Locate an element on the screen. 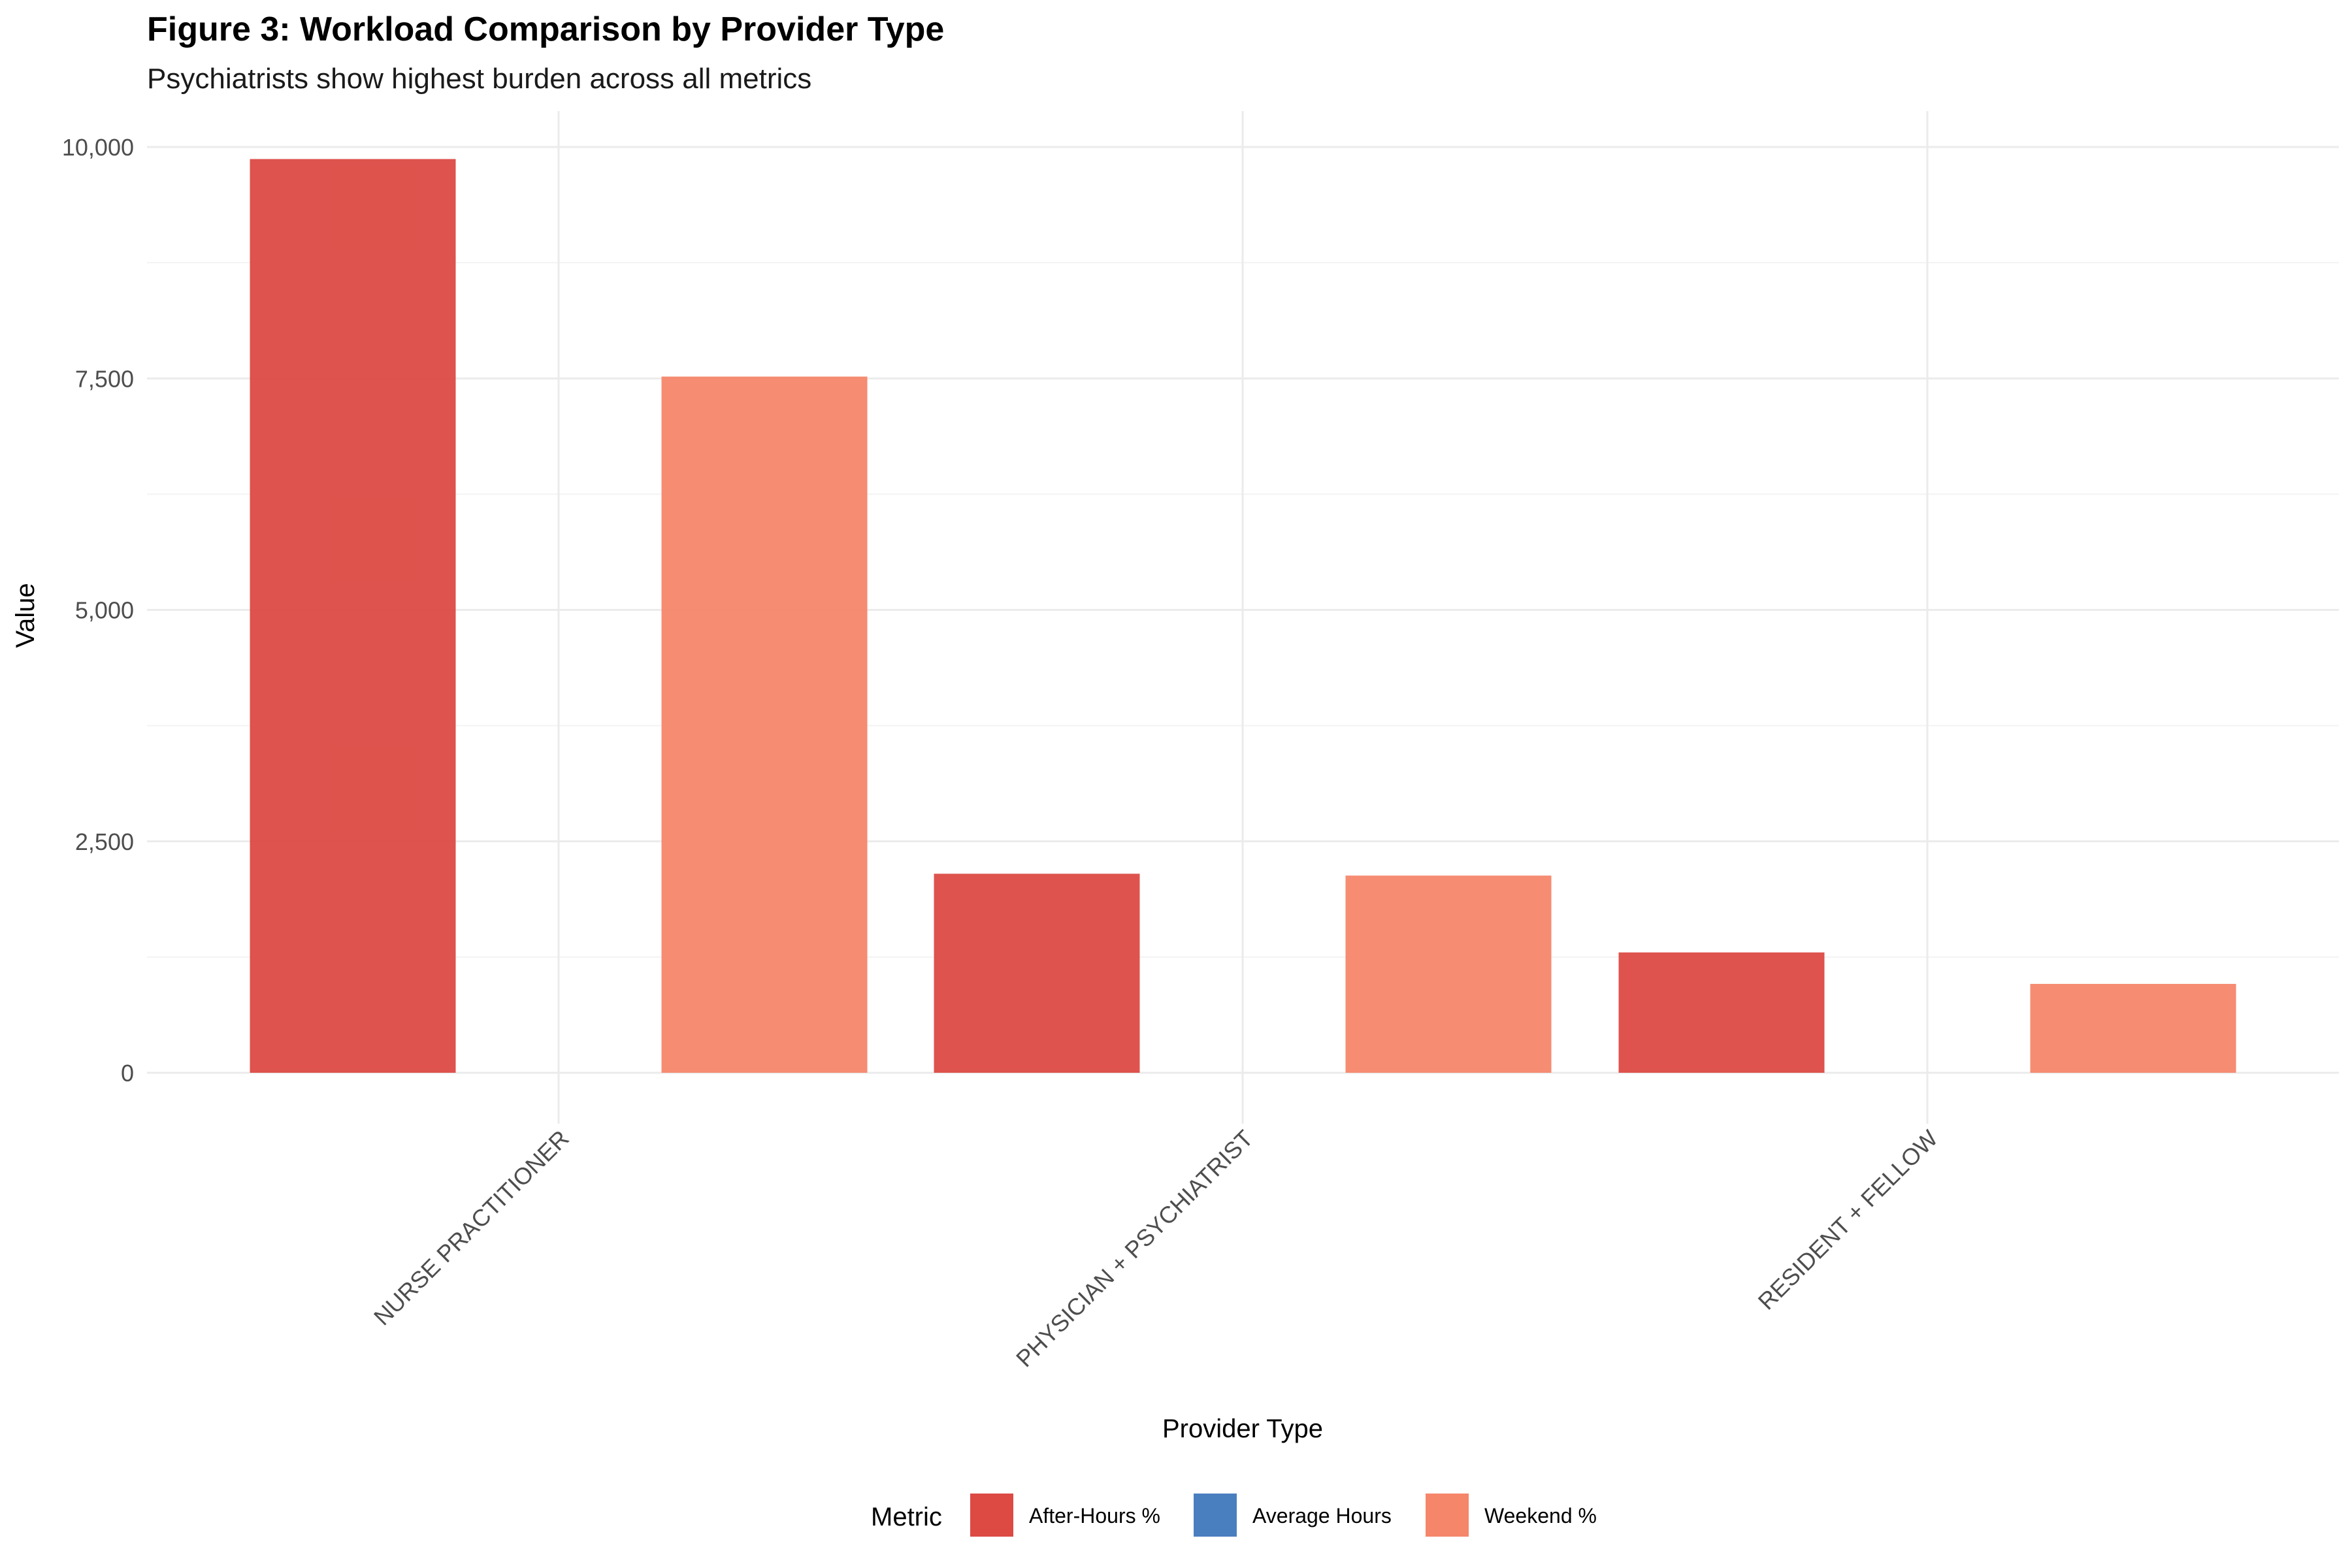  legend-key-average-hours is located at coordinates (1215, 1515).